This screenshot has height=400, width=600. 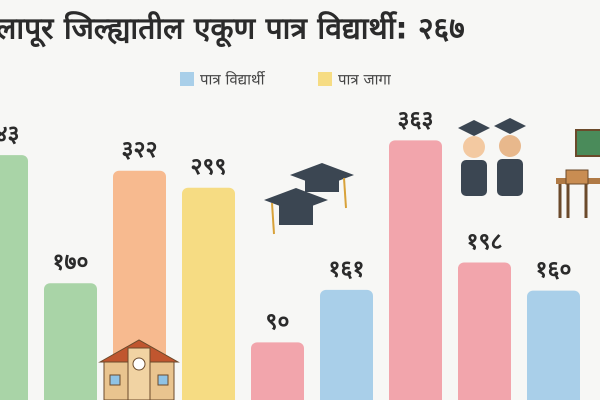 What do you see at coordinates (286, 80) in the screenshot?
I see `legend: पात्र विद्यार्थी पात्र जागा` at bounding box center [286, 80].